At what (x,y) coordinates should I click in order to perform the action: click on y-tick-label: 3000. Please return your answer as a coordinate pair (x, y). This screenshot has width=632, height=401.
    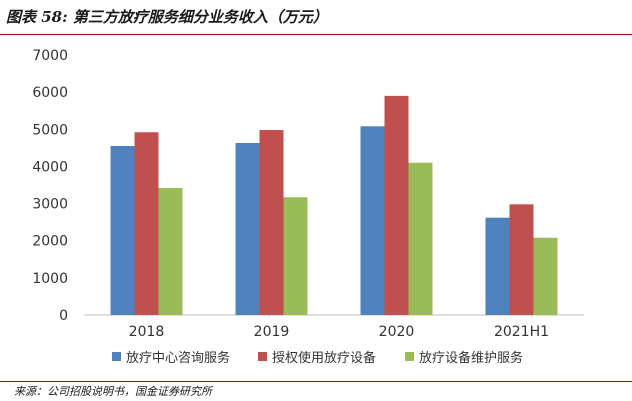
    Looking at the image, I should click on (50, 205).